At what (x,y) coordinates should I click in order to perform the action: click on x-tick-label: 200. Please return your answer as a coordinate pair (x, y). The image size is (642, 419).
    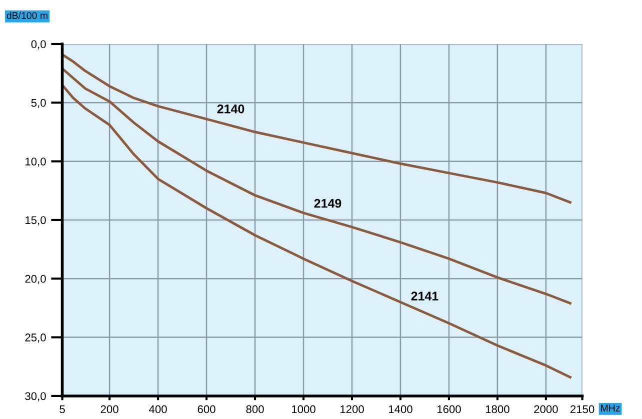
    Looking at the image, I should click on (109, 409).